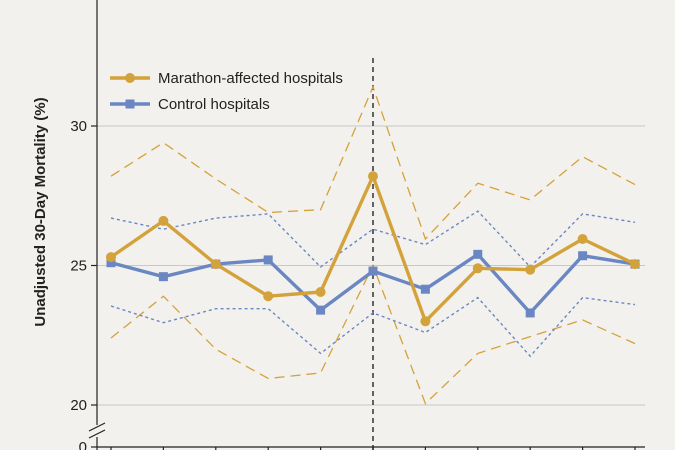 The height and width of the screenshot is (450, 675). What do you see at coordinates (83, 444) in the screenshot?
I see `y-tick-label-zero: 0` at bounding box center [83, 444].